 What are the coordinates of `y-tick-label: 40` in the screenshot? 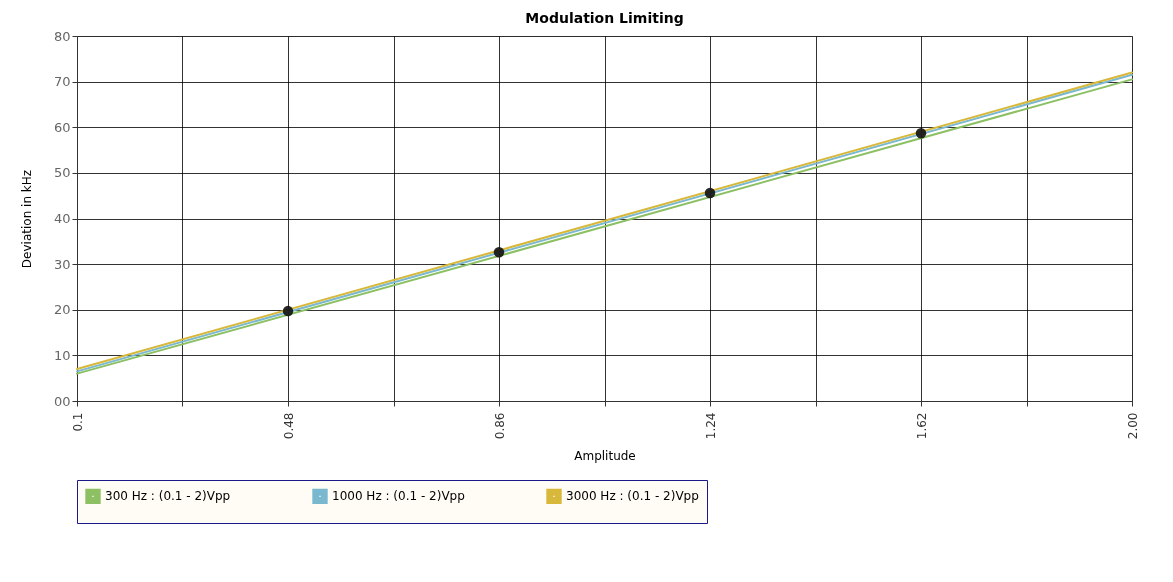 It's located at (62, 218).